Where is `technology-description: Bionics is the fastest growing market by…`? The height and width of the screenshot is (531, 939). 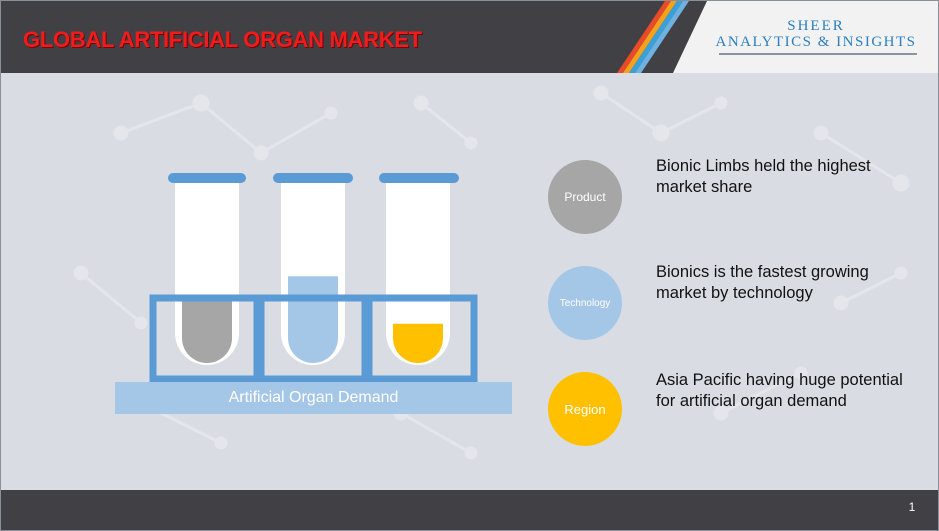
technology-description: Bionics is the fastest growing market by… is located at coordinates (762, 282).